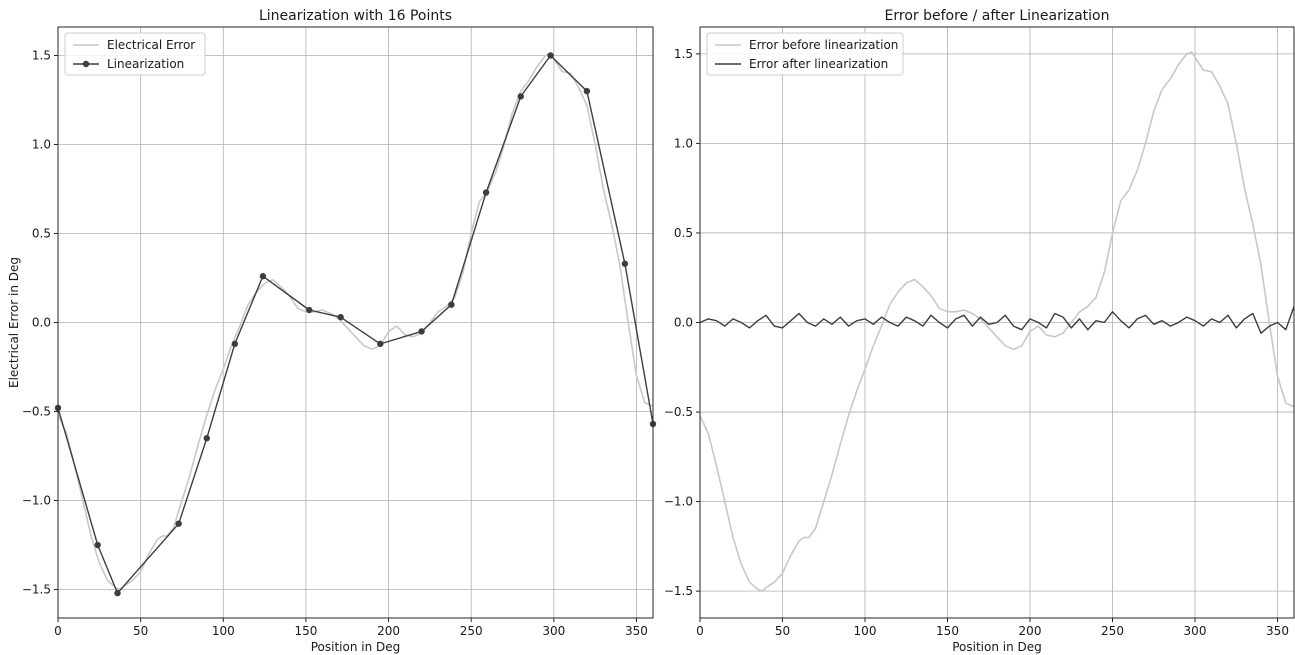 The width and height of the screenshot is (1295, 655). I want to click on legend-label-2: Linearization, so click(145, 64).